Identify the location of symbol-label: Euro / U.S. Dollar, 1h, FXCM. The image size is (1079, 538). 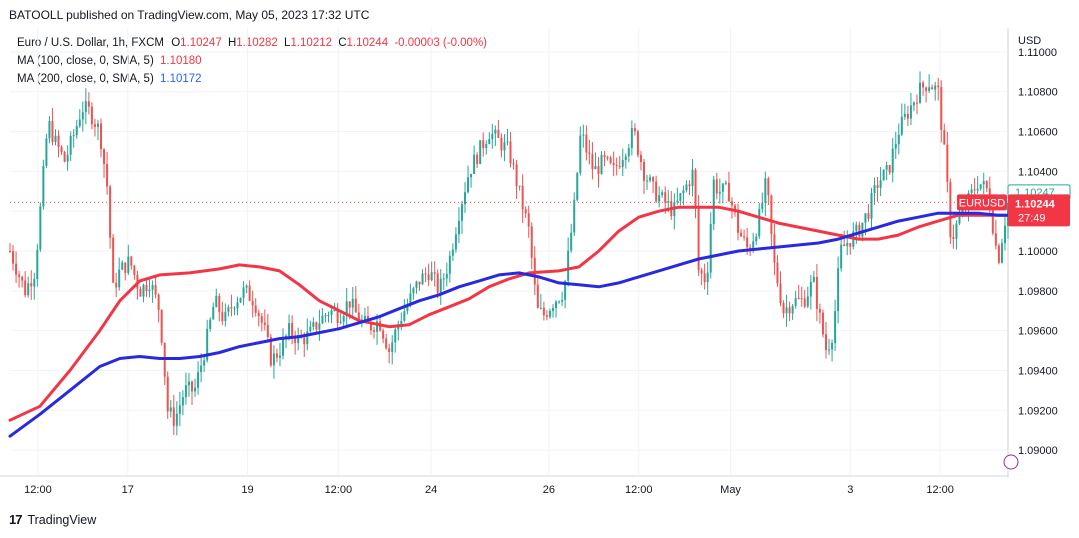
(90, 43).